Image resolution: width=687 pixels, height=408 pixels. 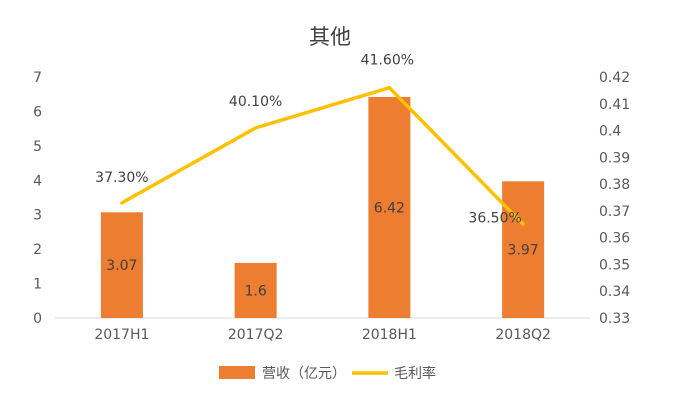 What do you see at coordinates (614, 198) in the screenshot?
I see `right-axis: 0.33 0.34 0.35 0.36 0.37 0.38 0.39 0.4 0.41 0.42` at bounding box center [614, 198].